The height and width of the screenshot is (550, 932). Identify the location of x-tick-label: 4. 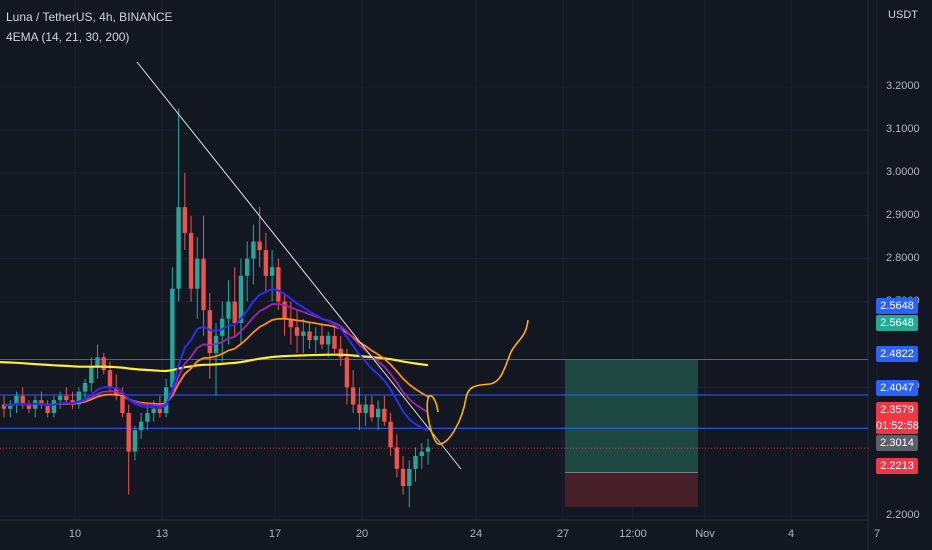
(791, 534).